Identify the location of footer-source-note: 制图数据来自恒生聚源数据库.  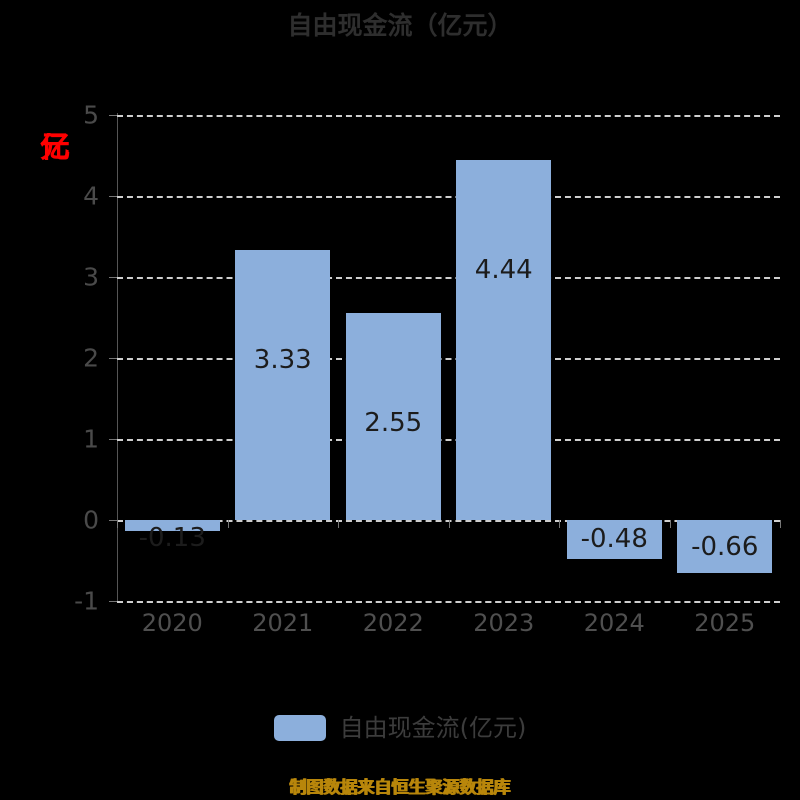
(400, 788).